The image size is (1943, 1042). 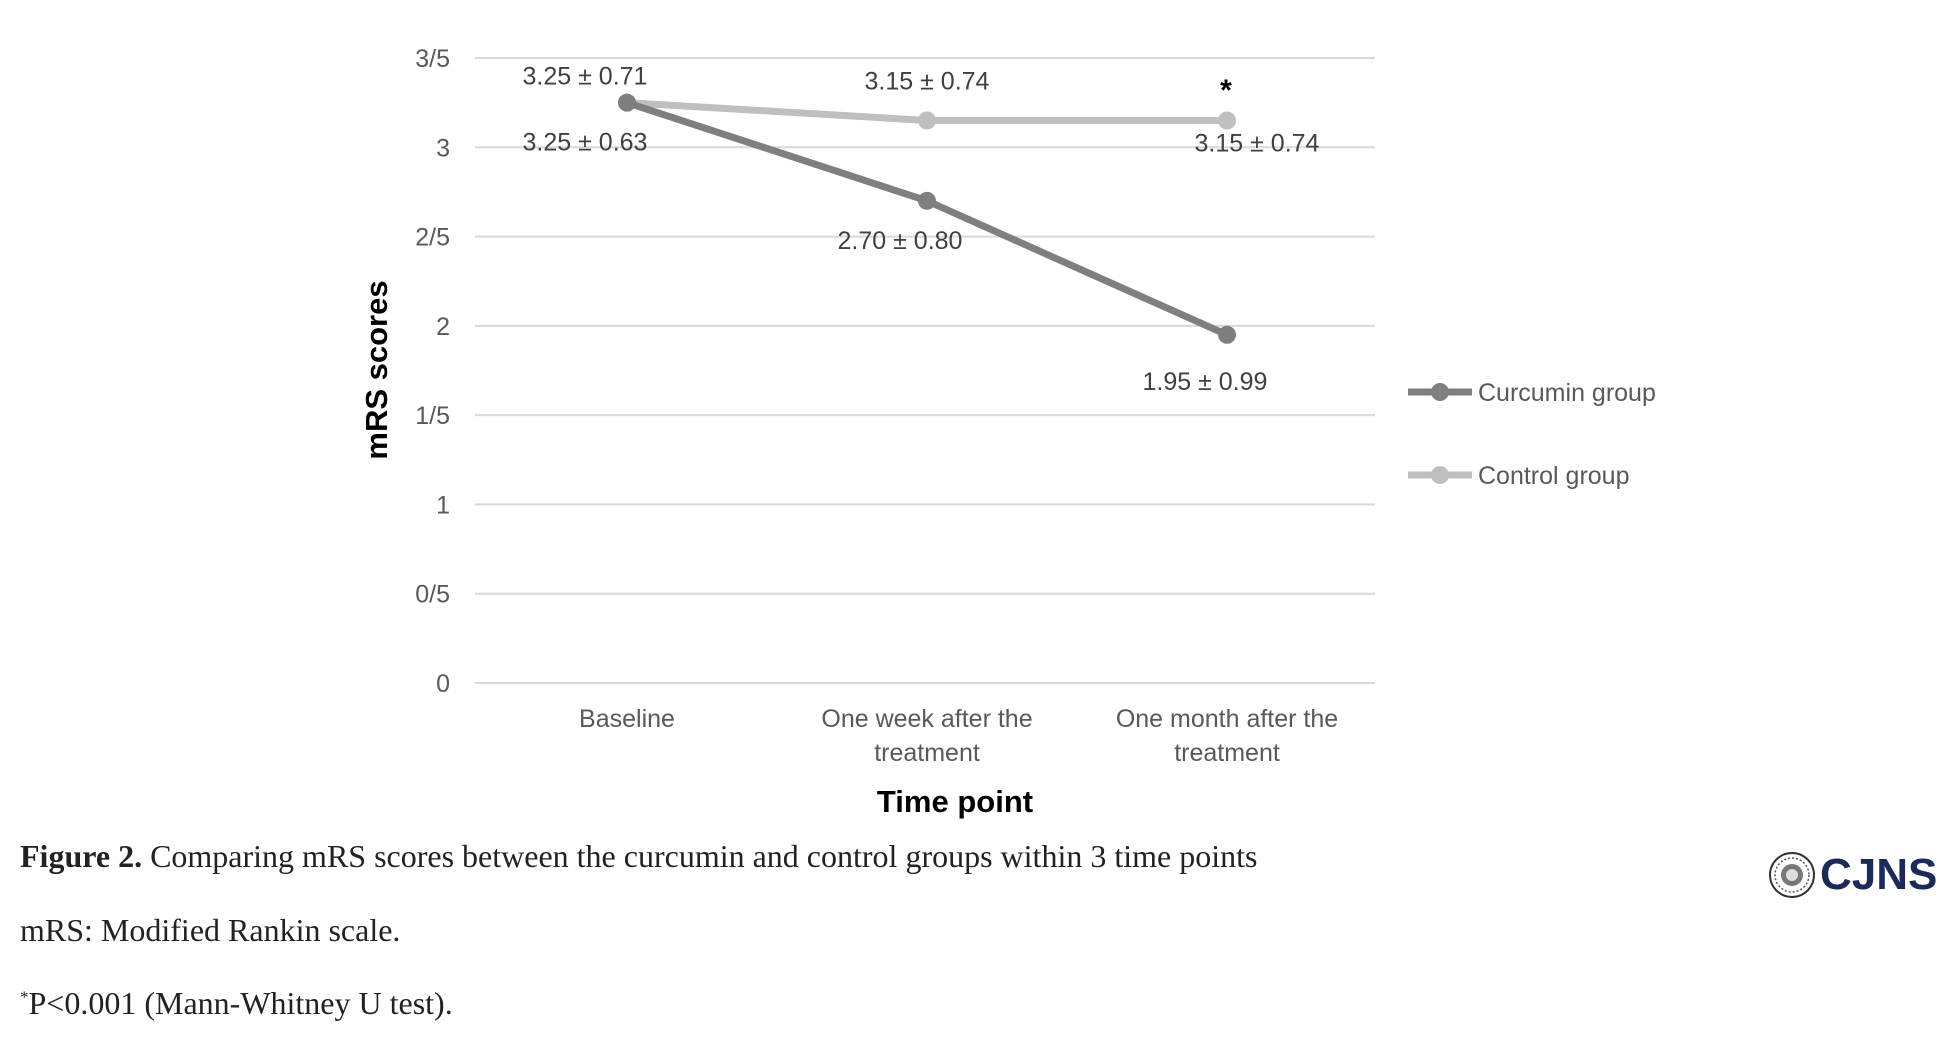 I want to click on figure-label: Figure 2., so click(x=81, y=856).